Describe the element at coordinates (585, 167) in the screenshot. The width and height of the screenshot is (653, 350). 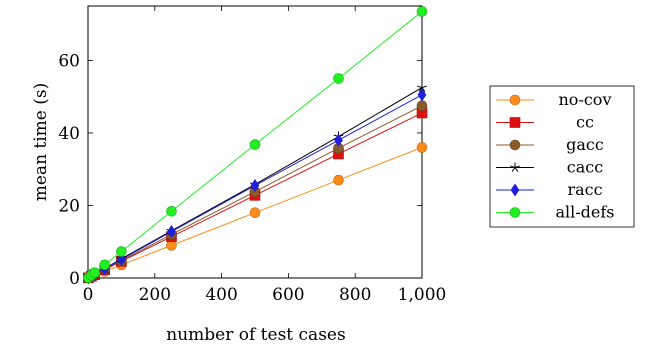
I see `legend-label-cacc: cacc` at that location.